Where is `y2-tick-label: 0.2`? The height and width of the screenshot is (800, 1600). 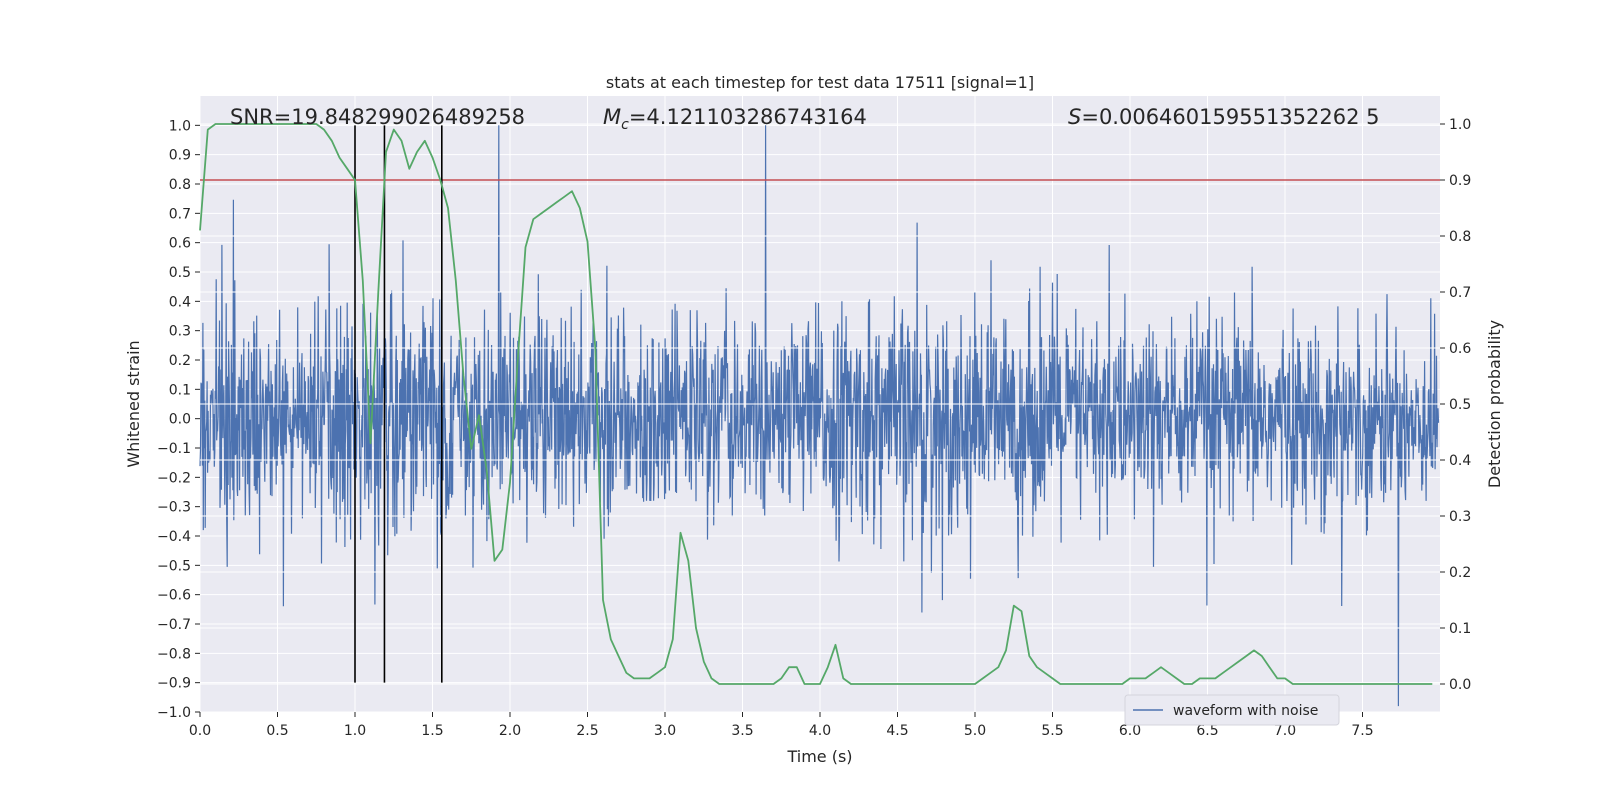
y2-tick-label: 0.2 is located at coordinates (1460, 573).